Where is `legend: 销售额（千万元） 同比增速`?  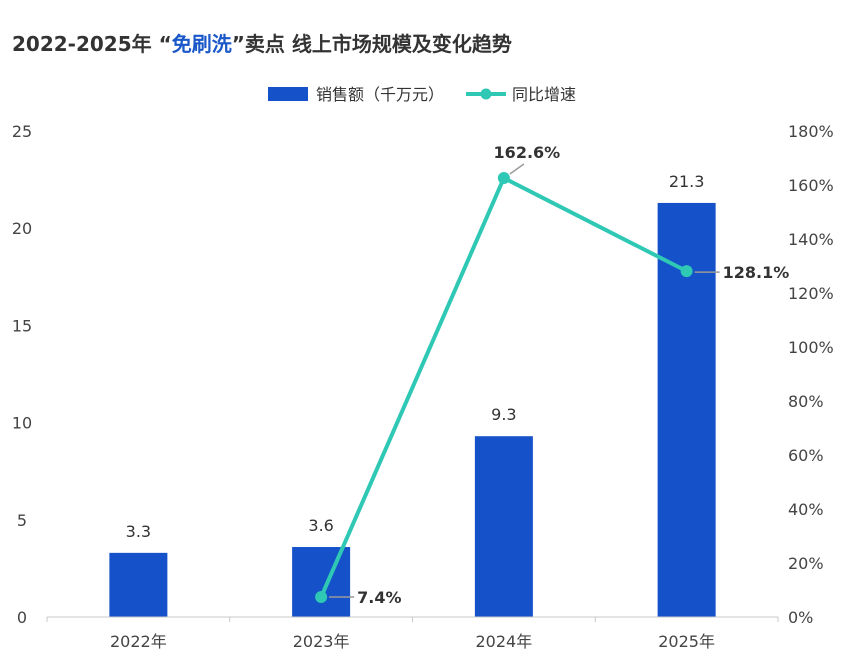
legend: 销售额（千万元） 同比增速 is located at coordinates (422, 94).